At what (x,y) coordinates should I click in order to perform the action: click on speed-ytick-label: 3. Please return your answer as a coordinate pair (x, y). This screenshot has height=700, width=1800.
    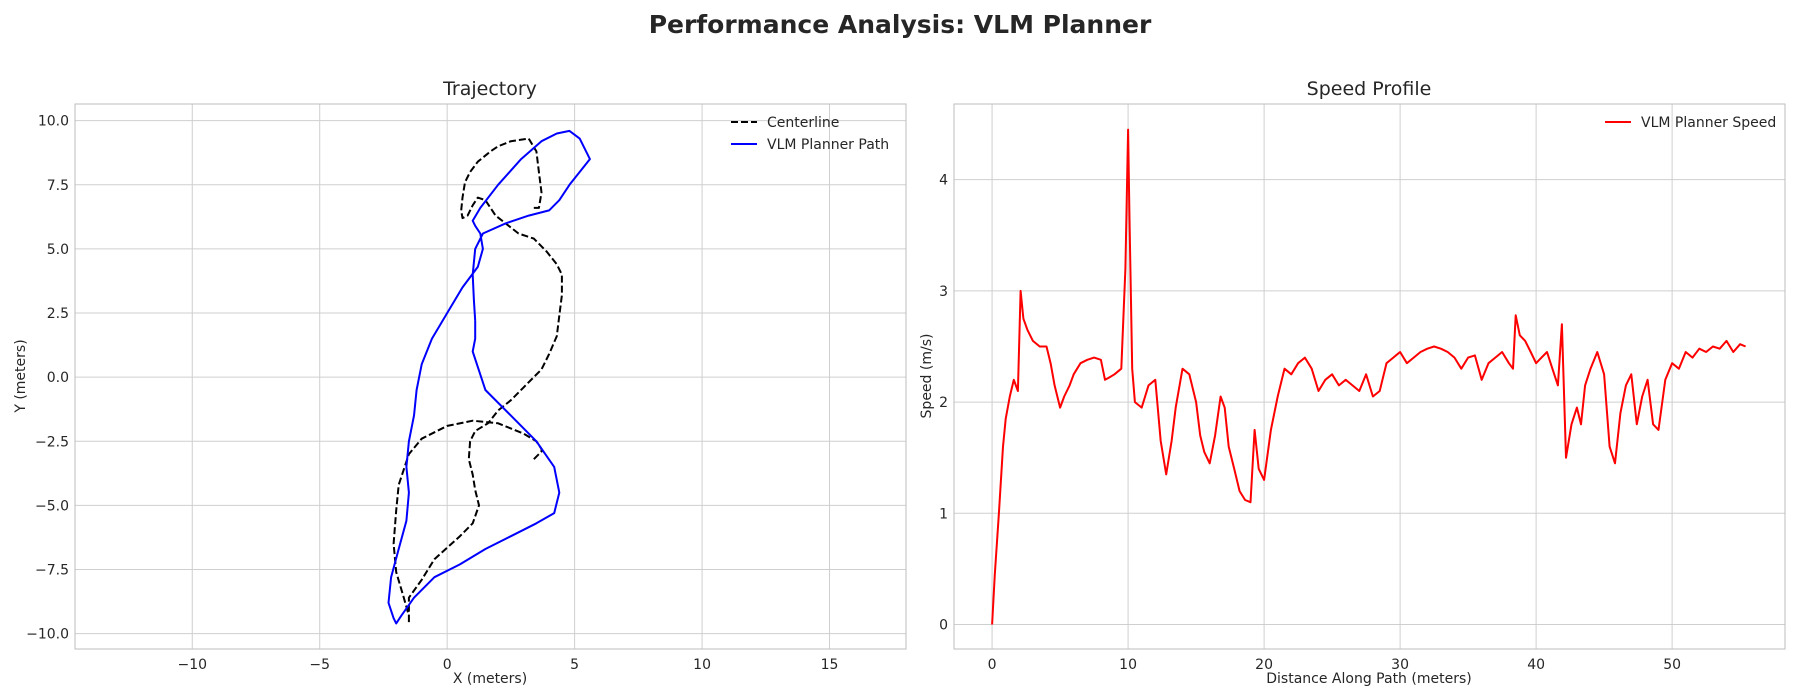
    Looking at the image, I should click on (943, 292).